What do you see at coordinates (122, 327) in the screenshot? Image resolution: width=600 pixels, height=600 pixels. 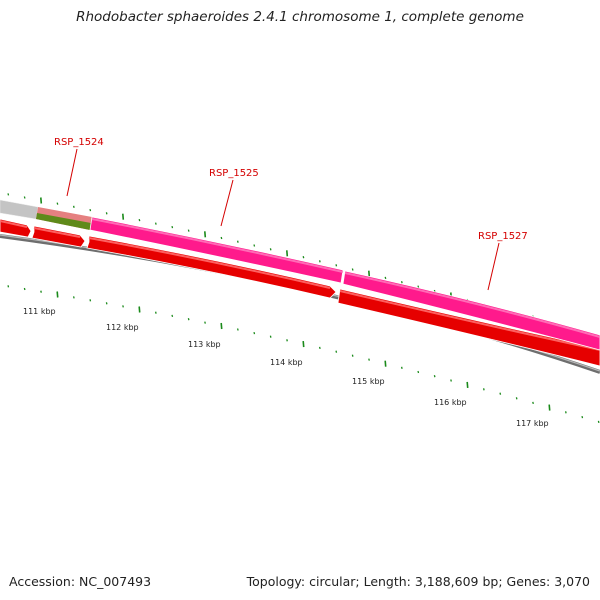 I see `scale-label-112kbp: 112 kbp` at bounding box center [122, 327].